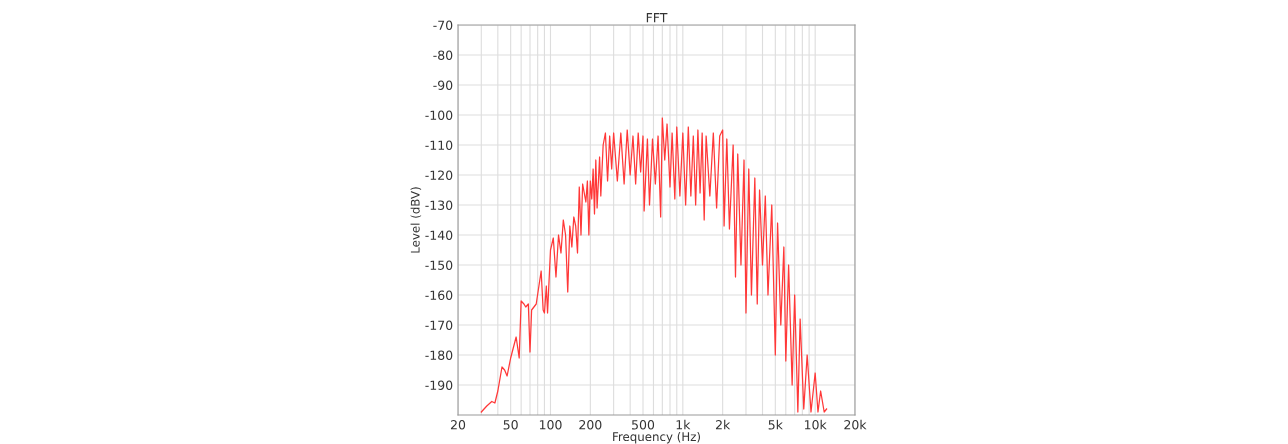 This screenshot has height=444, width=1288. Describe the element at coordinates (439, 265) in the screenshot. I see `y-tick-label: -150` at that location.